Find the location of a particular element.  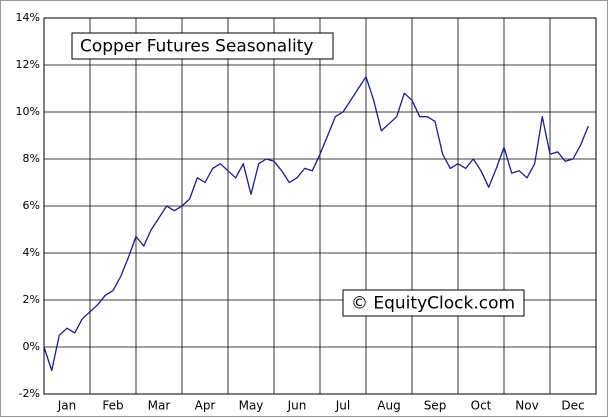

title-box is located at coordinates (202, 46).